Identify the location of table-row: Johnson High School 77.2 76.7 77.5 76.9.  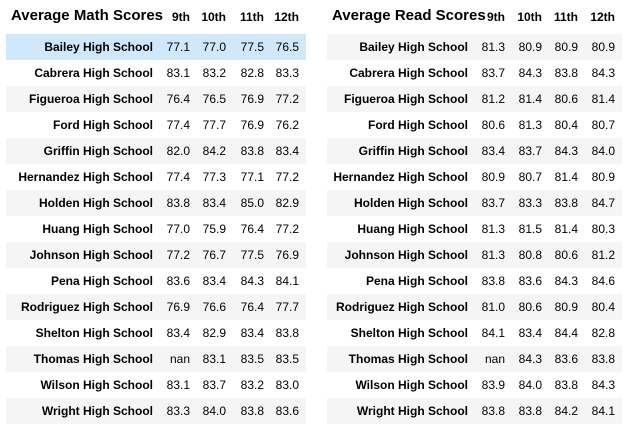
(156, 255).